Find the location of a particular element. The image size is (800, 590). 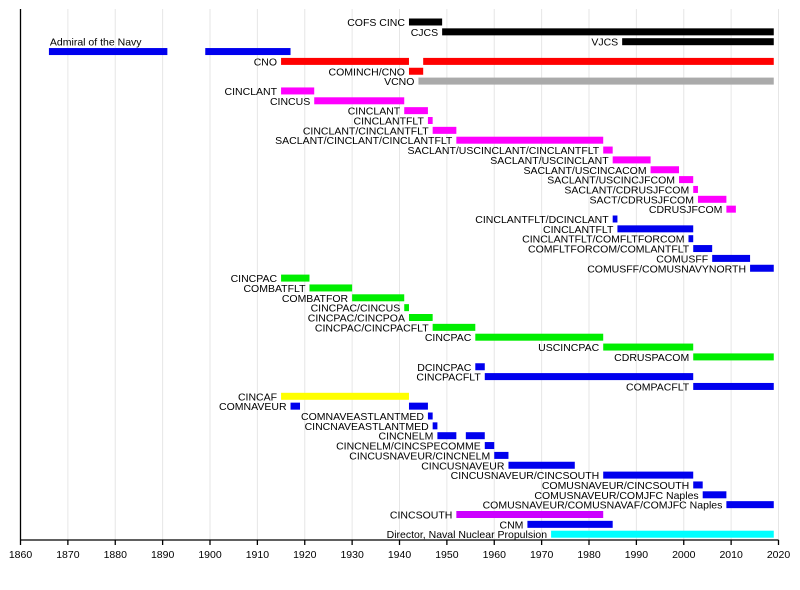

x-tick-label: 1860 is located at coordinates (21, 555).